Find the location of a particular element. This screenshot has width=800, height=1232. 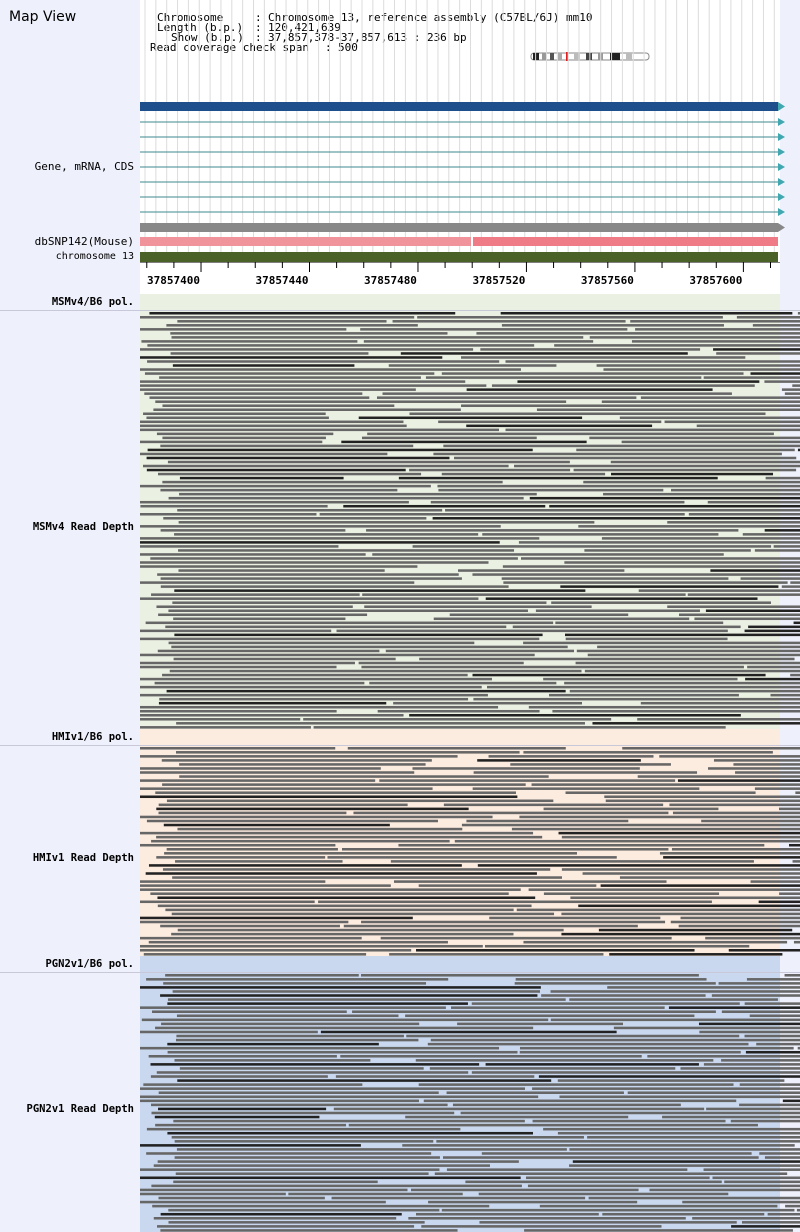

gene-track is located at coordinates (462, 159).